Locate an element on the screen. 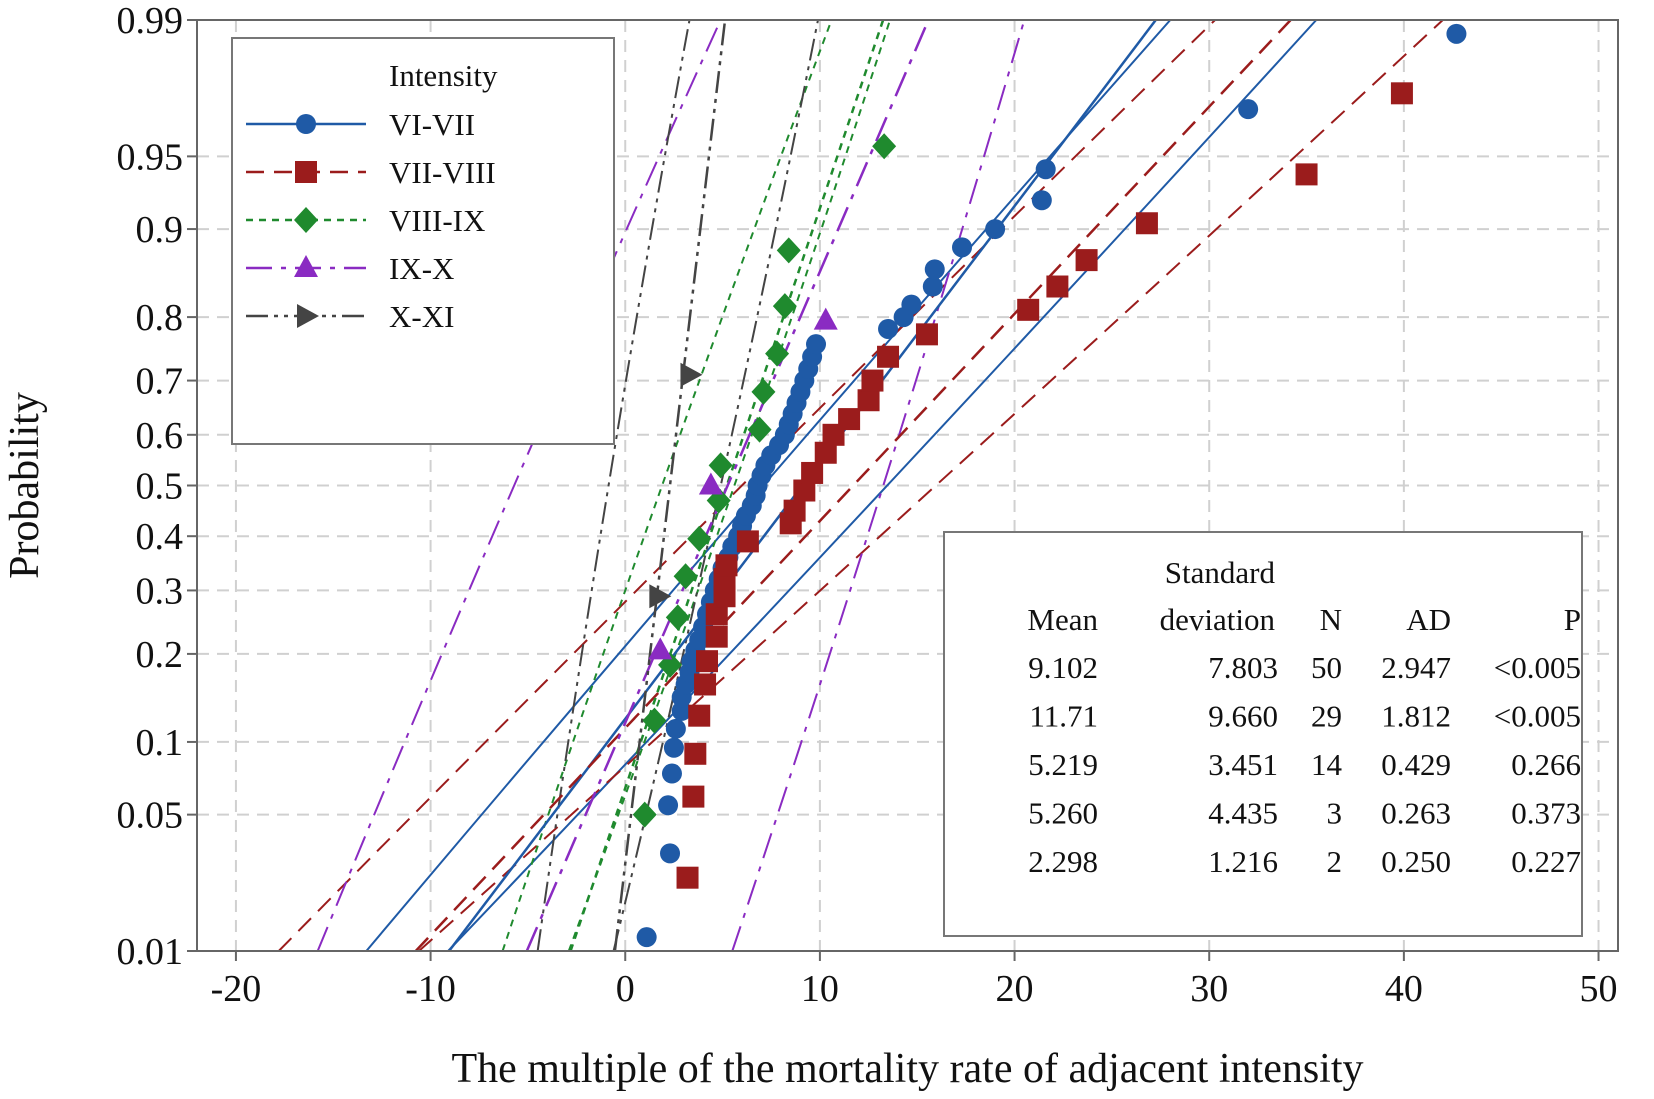  legend-label-IX-X: IX-X is located at coordinates (421, 268).